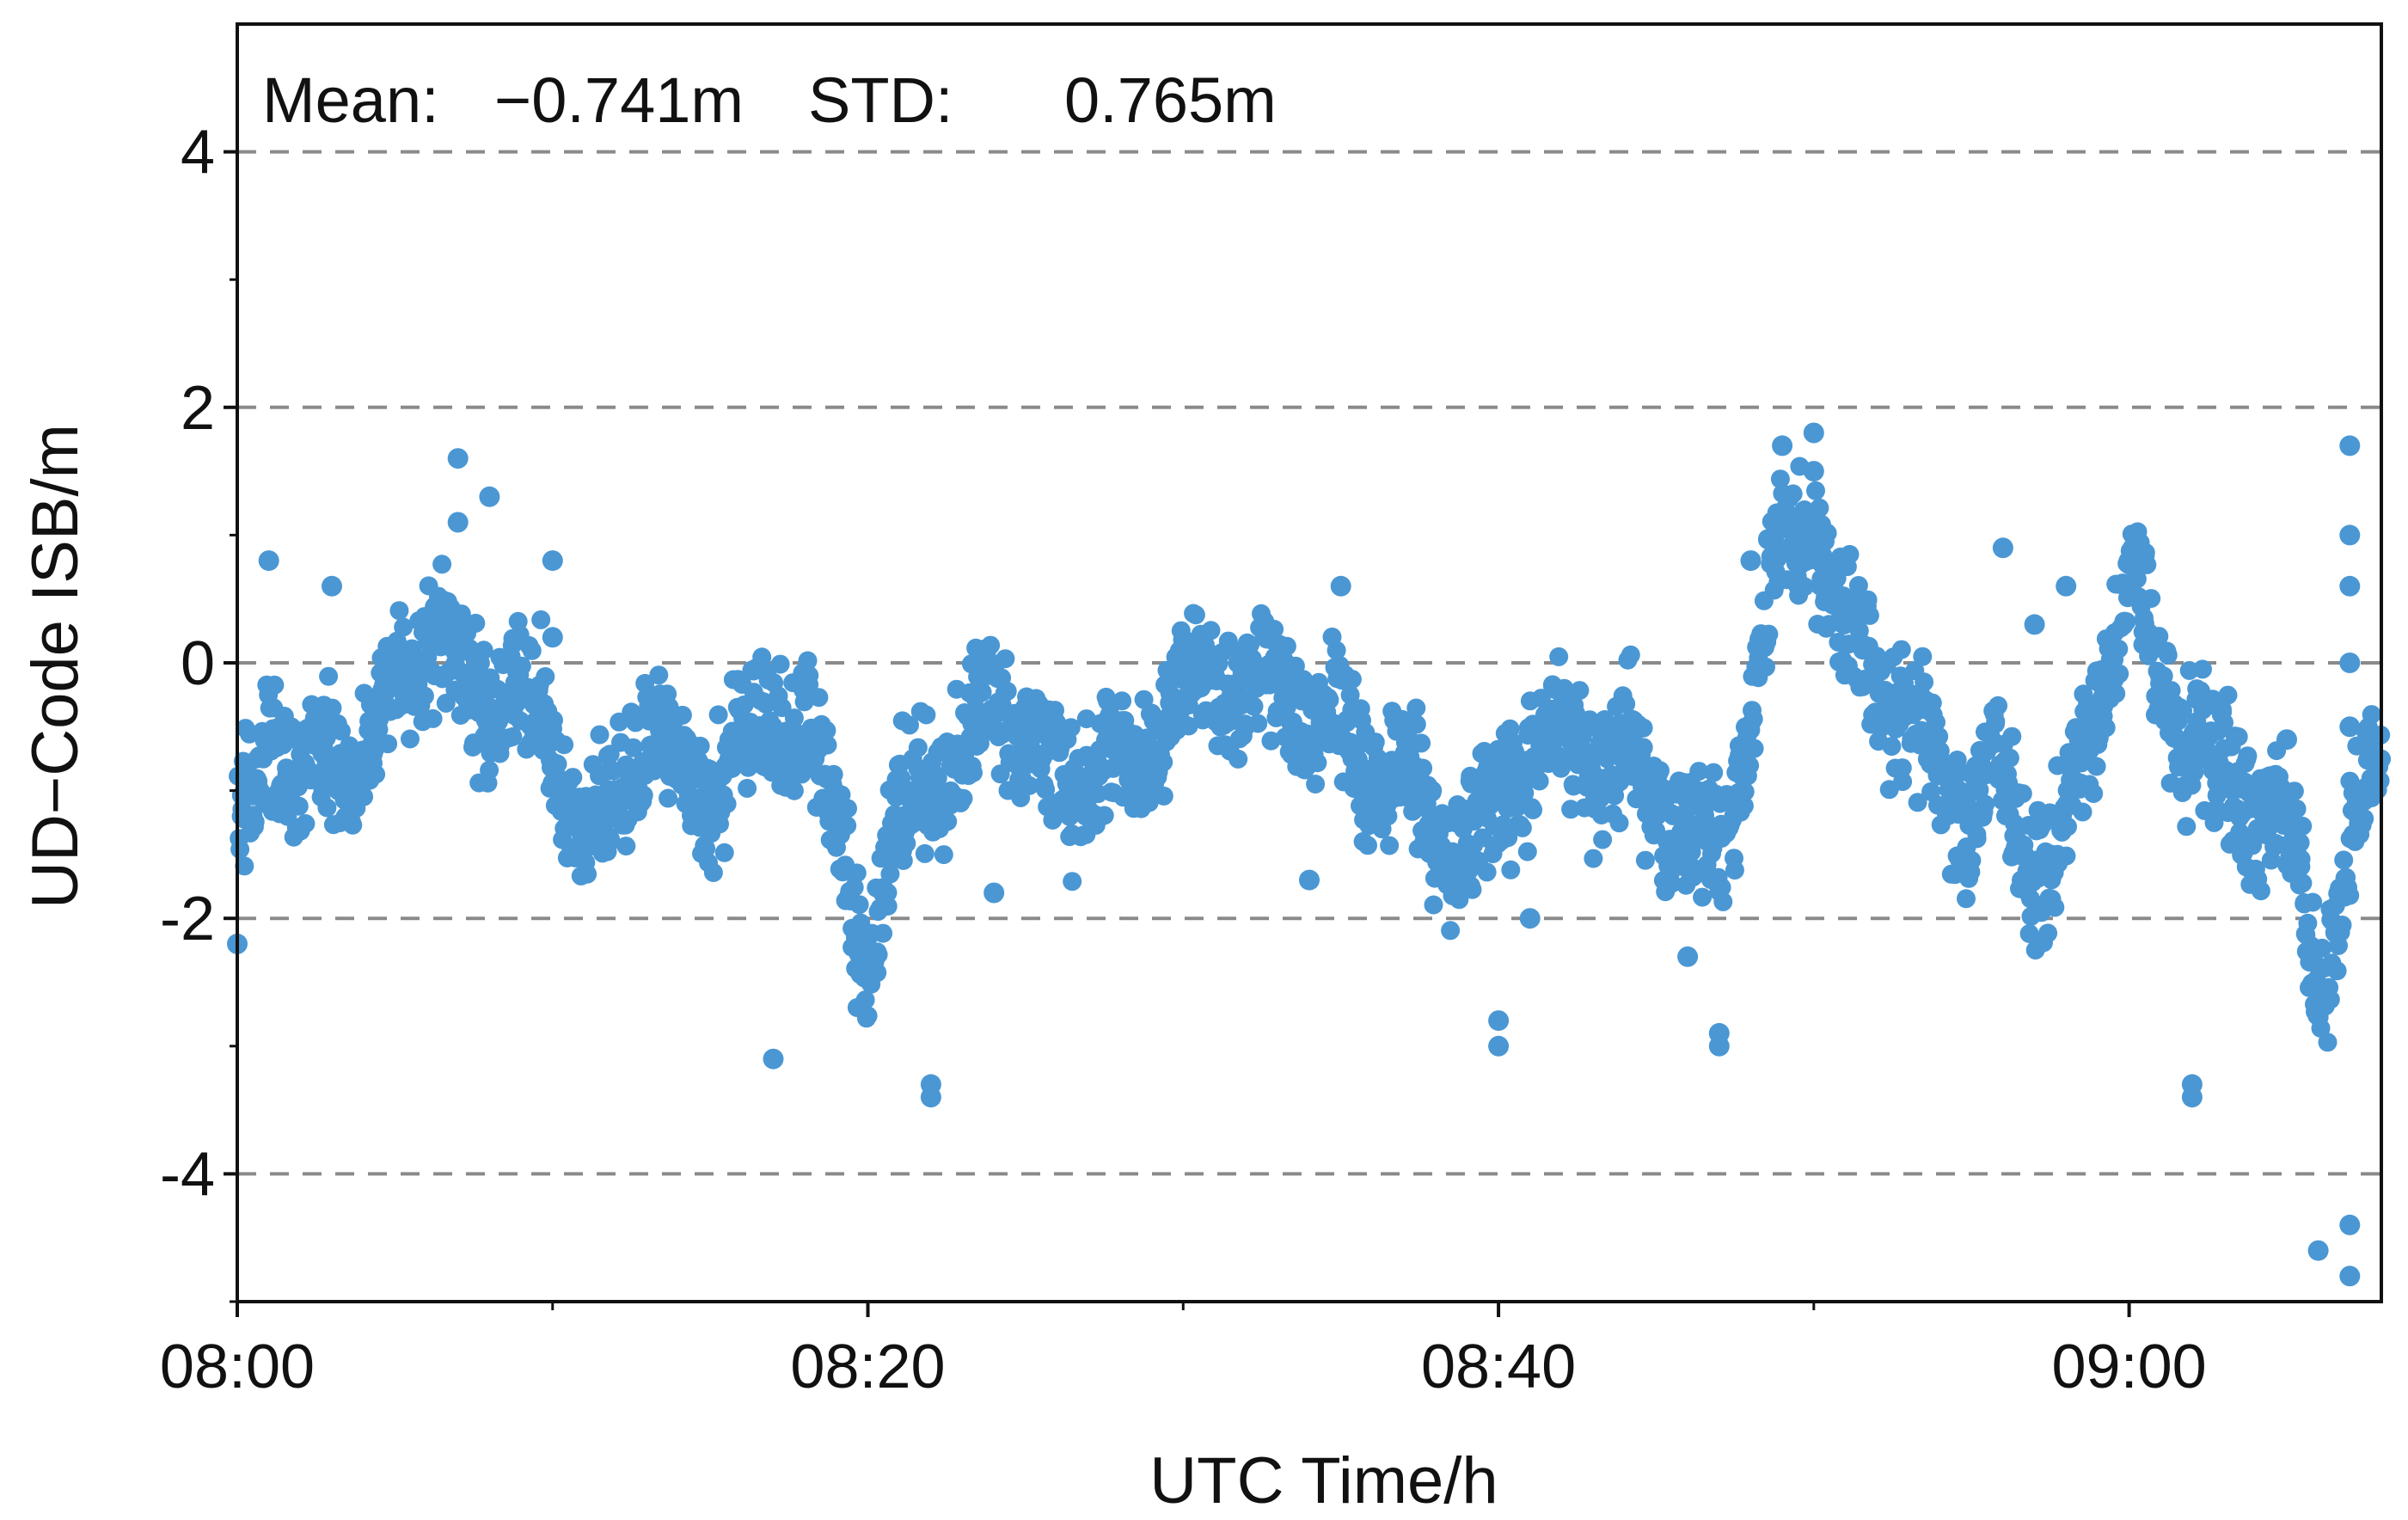 The image size is (2408, 1520). What do you see at coordinates (619, 100) in the screenshot?
I see `annotation-mean-value: −0.741m` at bounding box center [619, 100].